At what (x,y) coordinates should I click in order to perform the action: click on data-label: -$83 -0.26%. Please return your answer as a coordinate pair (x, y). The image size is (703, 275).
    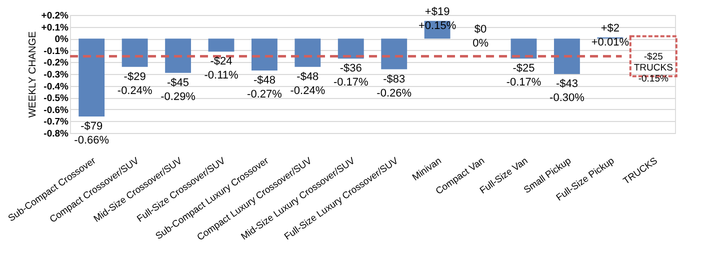
    Looking at the image, I should click on (394, 86).